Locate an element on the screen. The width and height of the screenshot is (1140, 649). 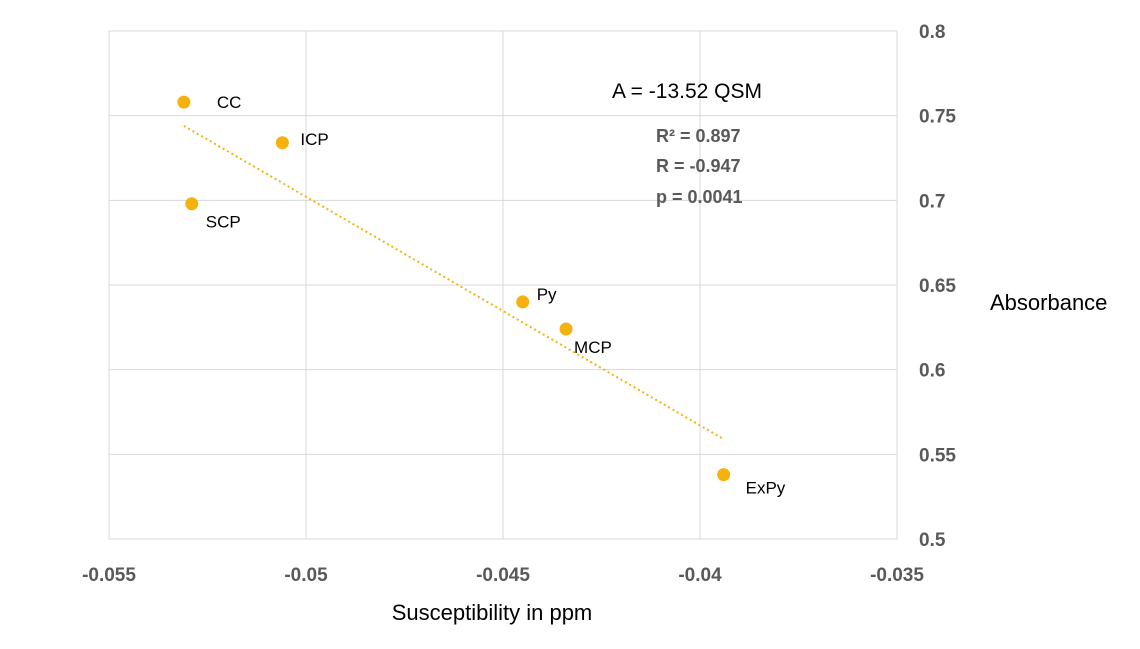
data-point-mcp is located at coordinates (566, 329).